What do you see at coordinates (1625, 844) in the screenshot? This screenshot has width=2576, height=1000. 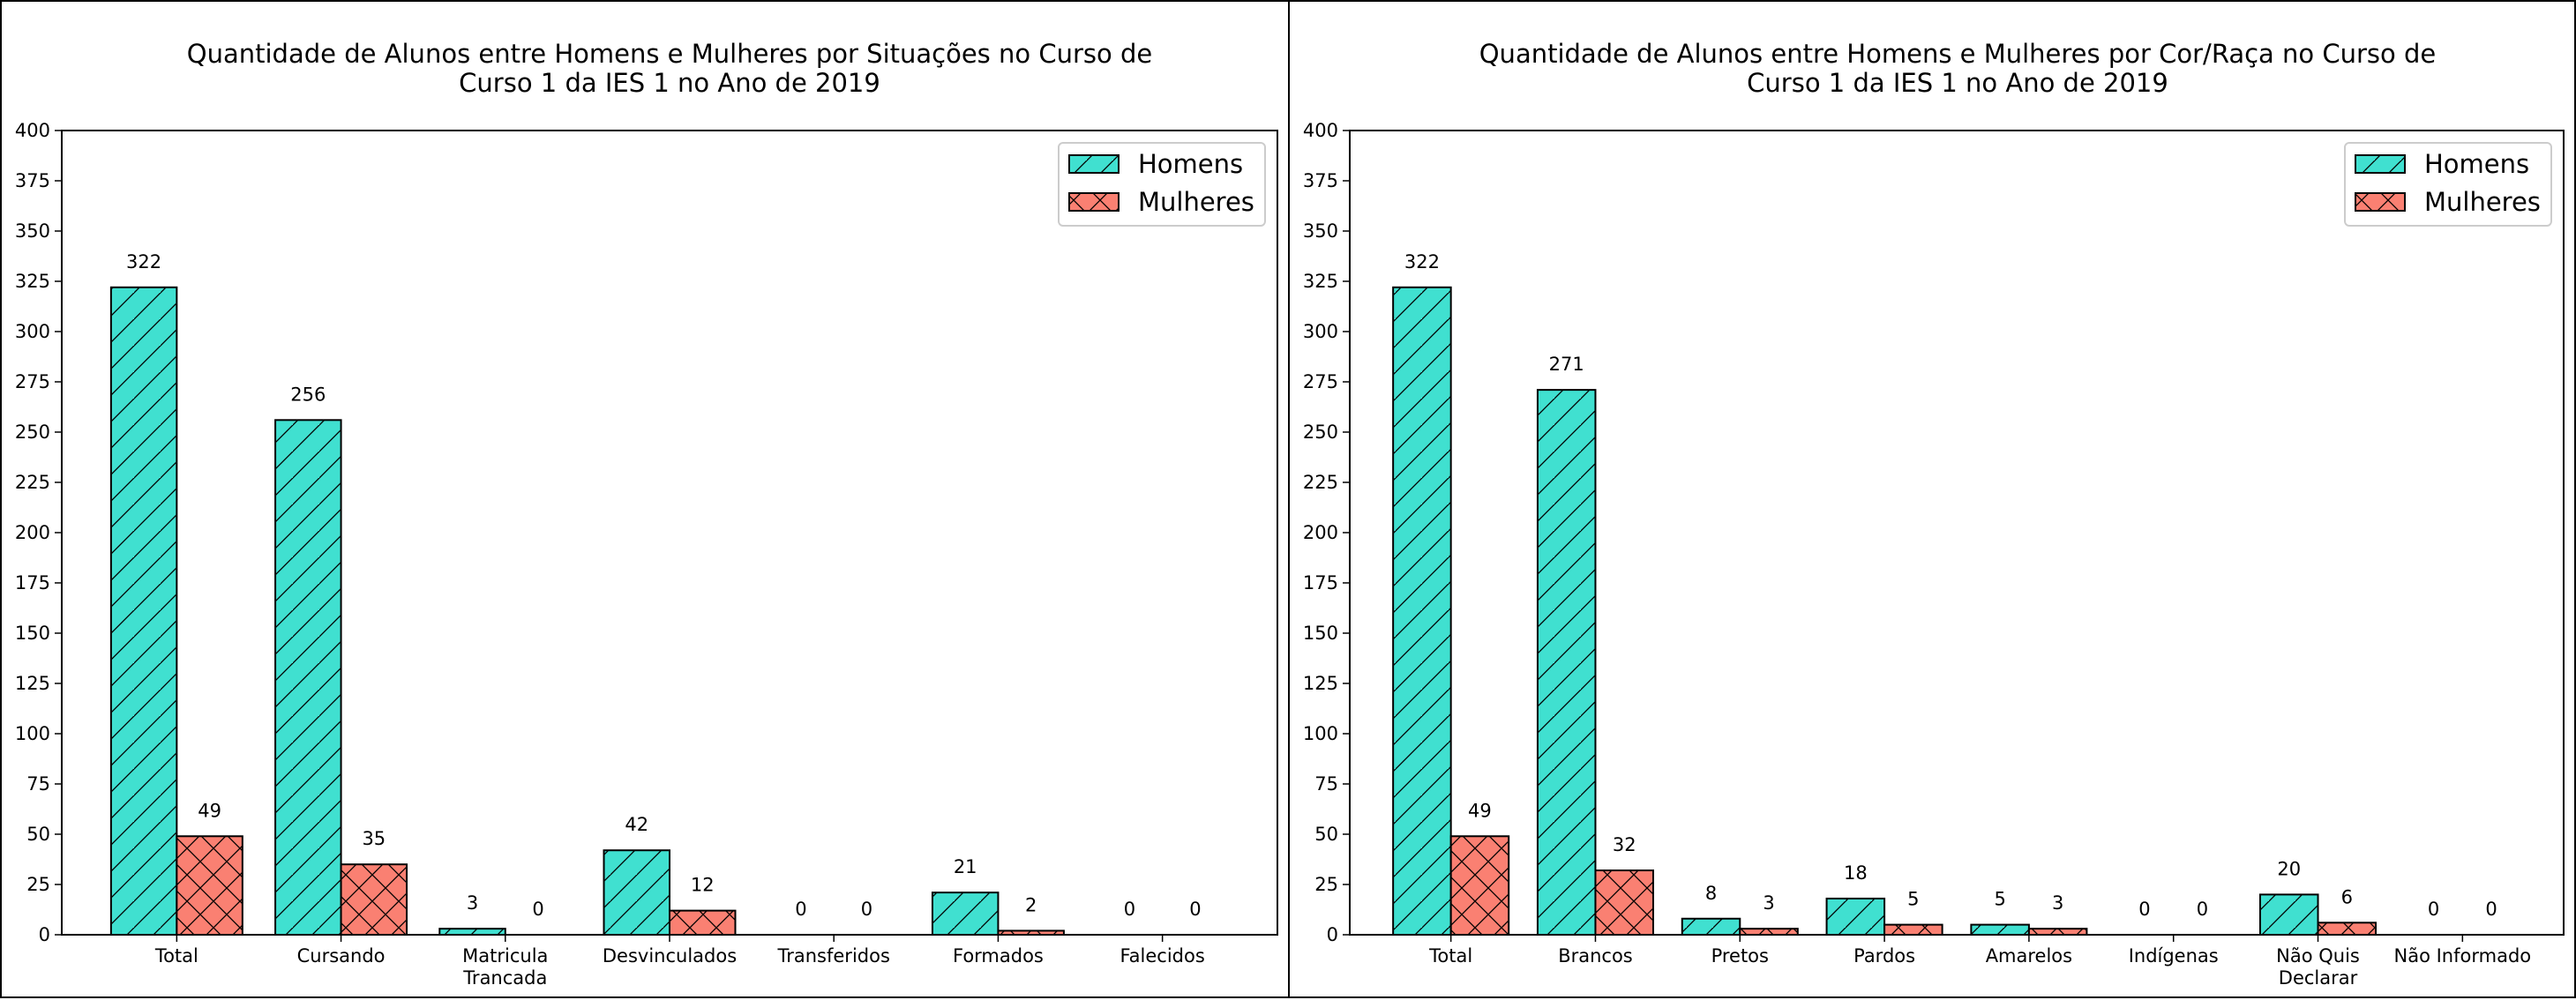 I see `data-label: 32` at bounding box center [1625, 844].